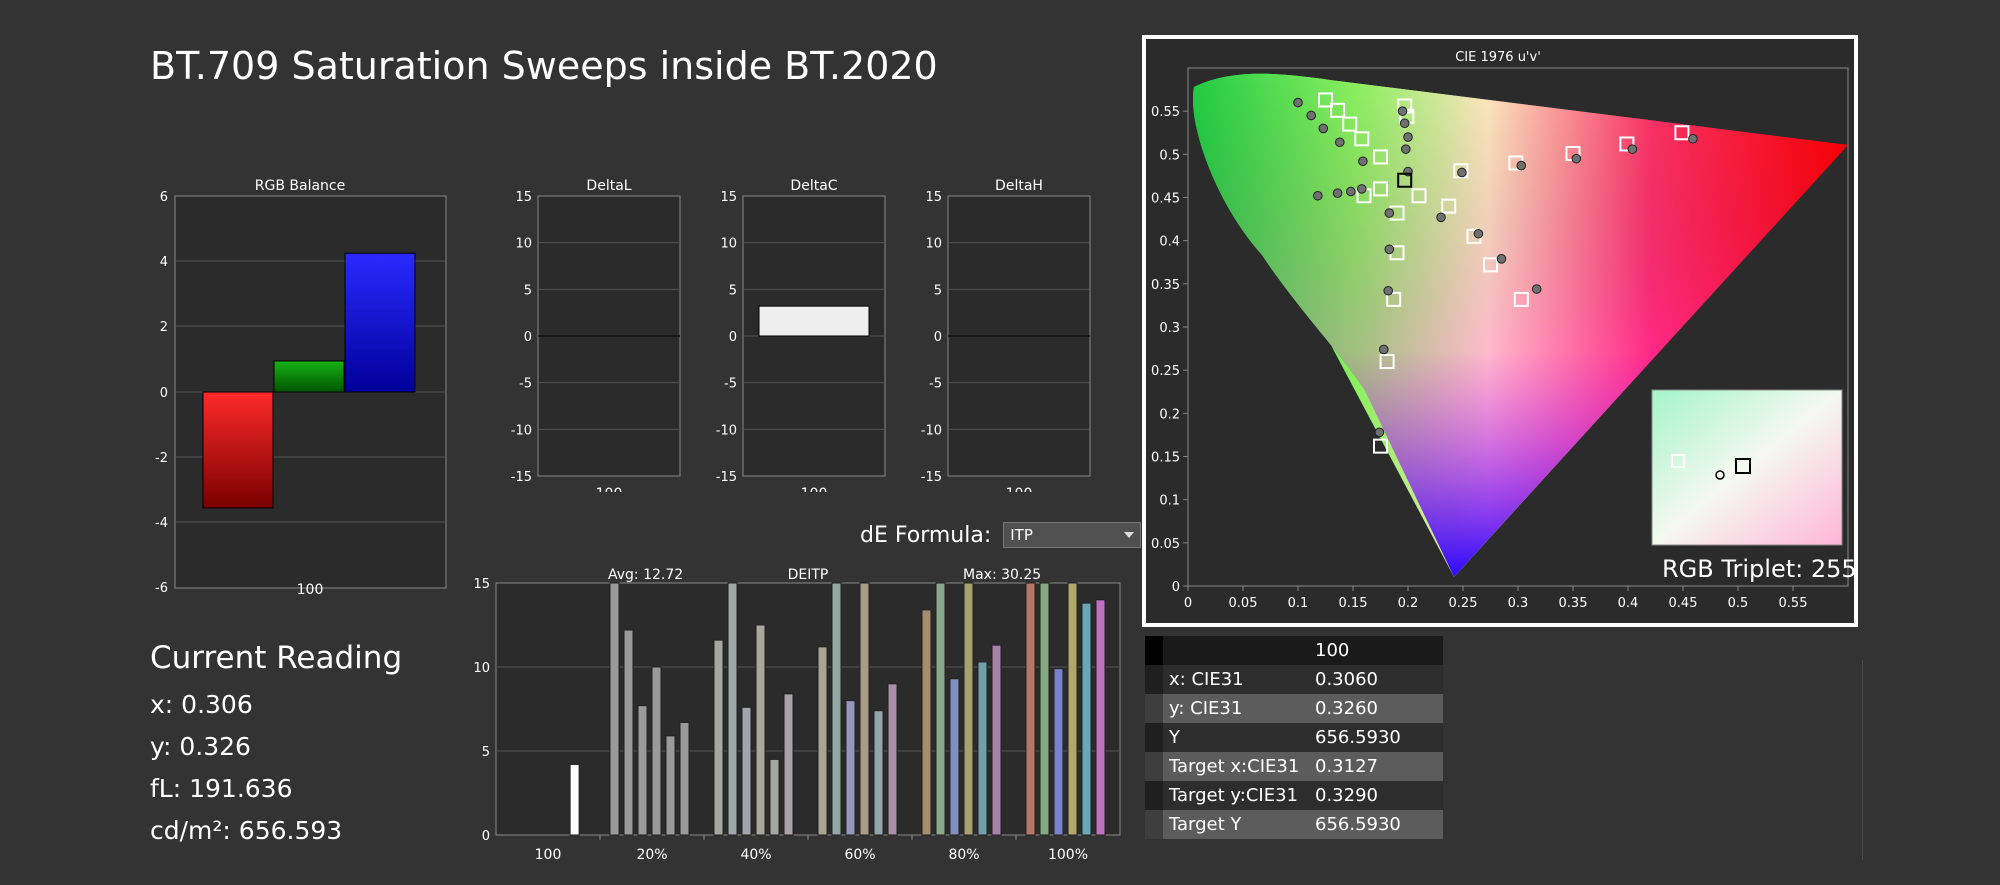 This screenshot has width=2000, height=885. Describe the element at coordinates (1129, 535) in the screenshot. I see `chevron-down-icon` at that location.